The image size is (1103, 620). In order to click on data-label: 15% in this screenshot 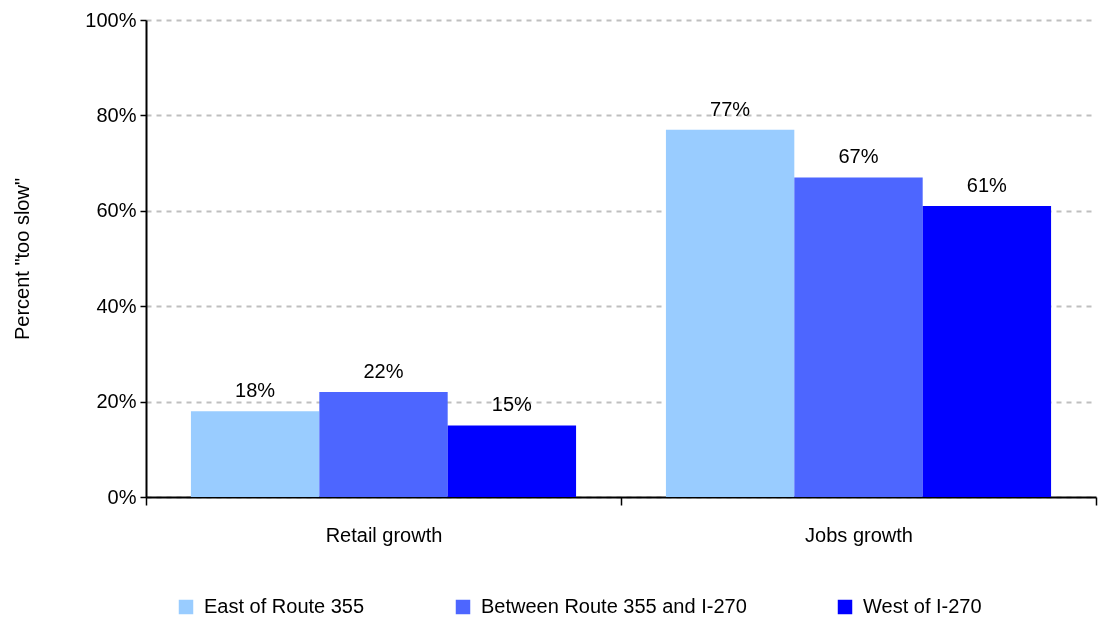, I will do `click(512, 404)`.